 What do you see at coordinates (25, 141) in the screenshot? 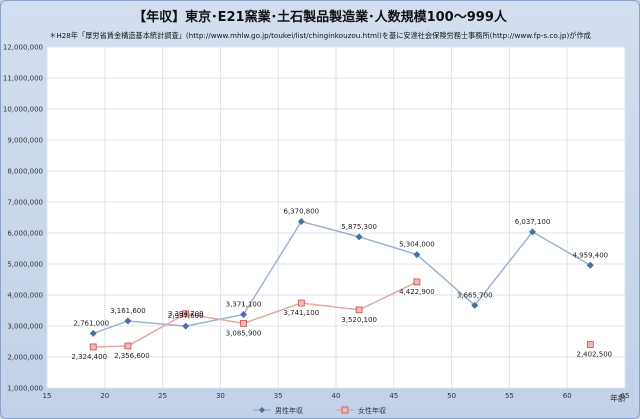
I see `y-tick-label: 9,000,000` at bounding box center [25, 141].